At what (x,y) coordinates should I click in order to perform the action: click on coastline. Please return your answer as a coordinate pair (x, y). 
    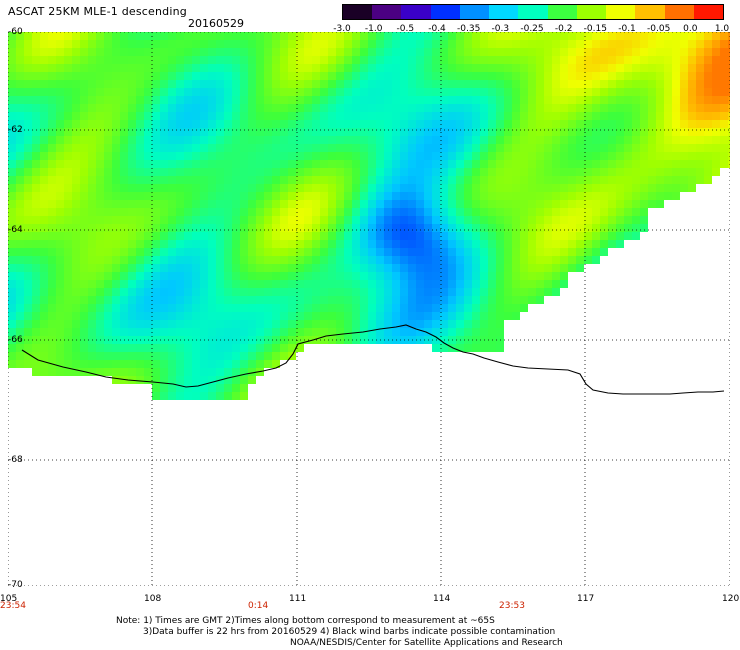
    Looking at the image, I should click on (373, 359).